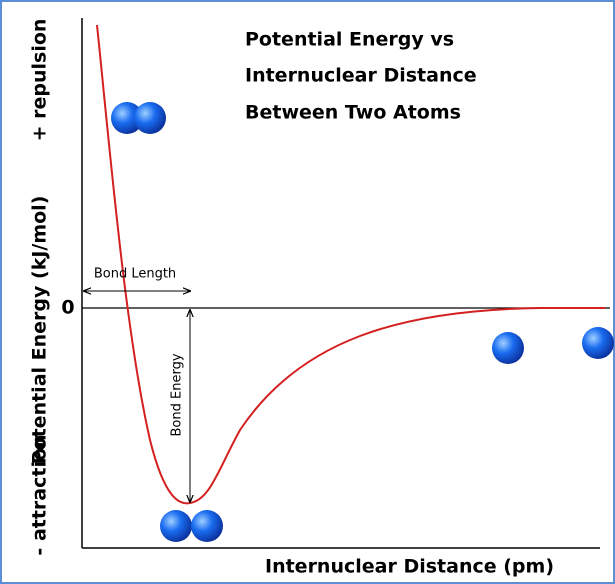 This screenshot has height=584, width=615. What do you see at coordinates (361, 76) in the screenshot?
I see `title-line: Internuclear Distance` at bounding box center [361, 76].